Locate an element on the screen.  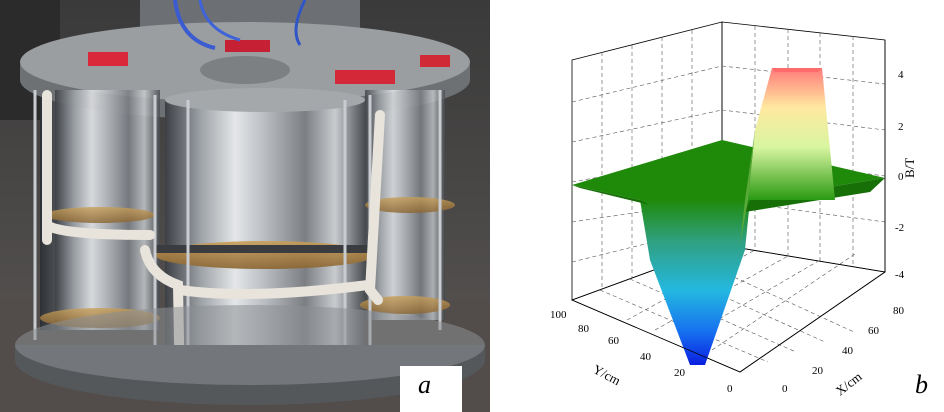
x-tick-label: 0 is located at coordinates (785, 389).